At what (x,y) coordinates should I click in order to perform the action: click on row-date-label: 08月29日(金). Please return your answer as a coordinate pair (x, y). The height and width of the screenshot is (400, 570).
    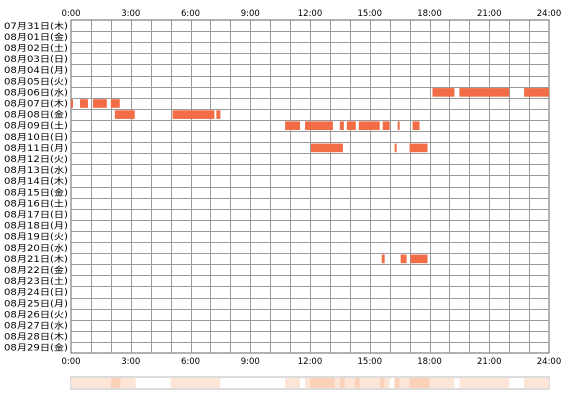
    Looking at the image, I should click on (36, 348).